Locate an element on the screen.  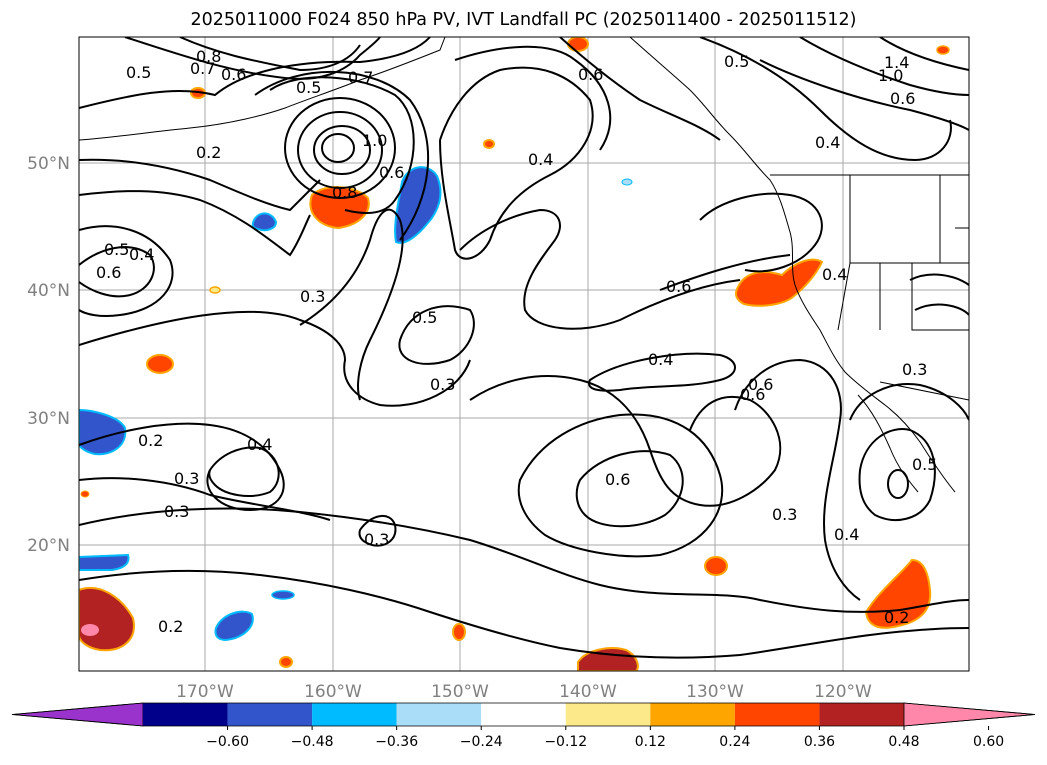
lat-label: 50°N is located at coordinates (48, 164).